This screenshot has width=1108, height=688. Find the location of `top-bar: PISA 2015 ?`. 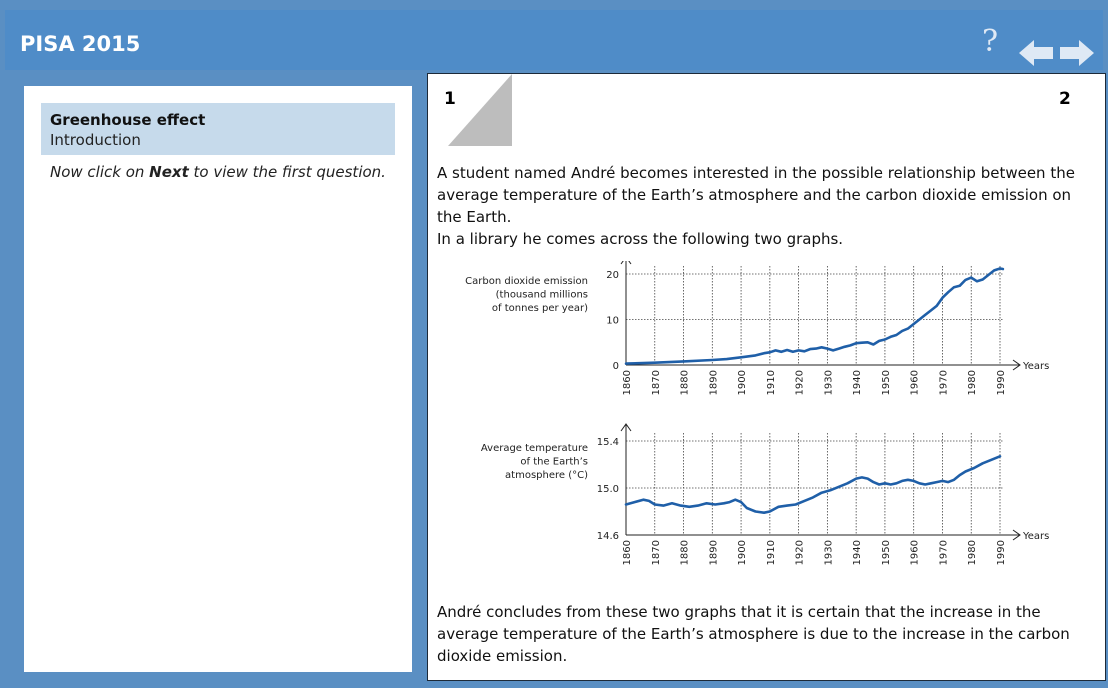

top-bar: PISA 2015 ? is located at coordinates (554, 40).